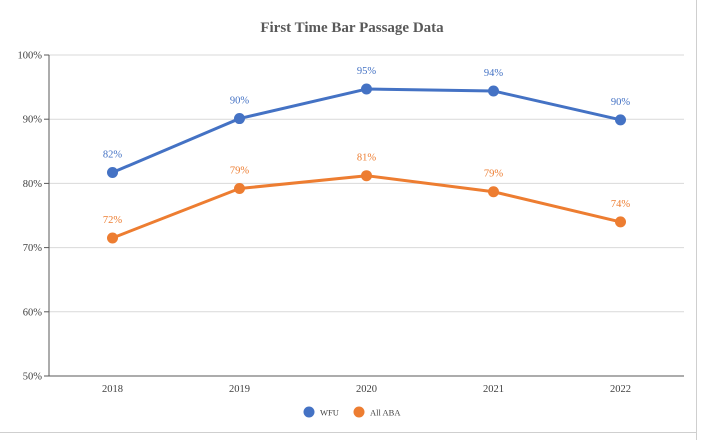 Image resolution: width=708 pixels, height=445 pixels. What do you see at coordinates (385, 413) in the screenshot?
I see `legend-label: All ABA` at bounding box center [385, 413].